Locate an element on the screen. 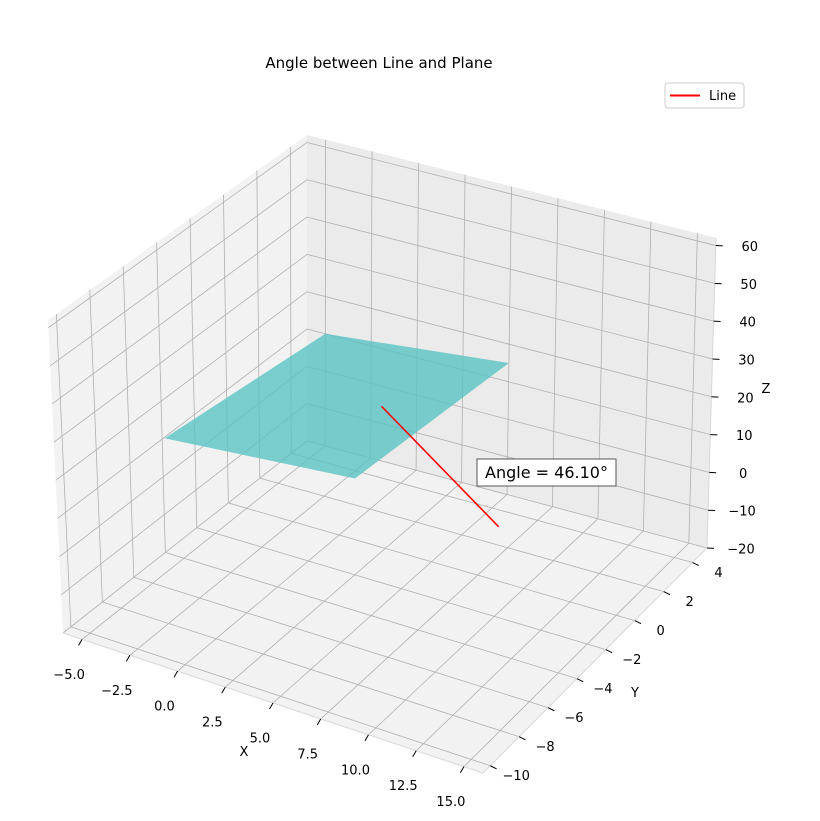  y-axis-line is located at coordinates (595, 660).